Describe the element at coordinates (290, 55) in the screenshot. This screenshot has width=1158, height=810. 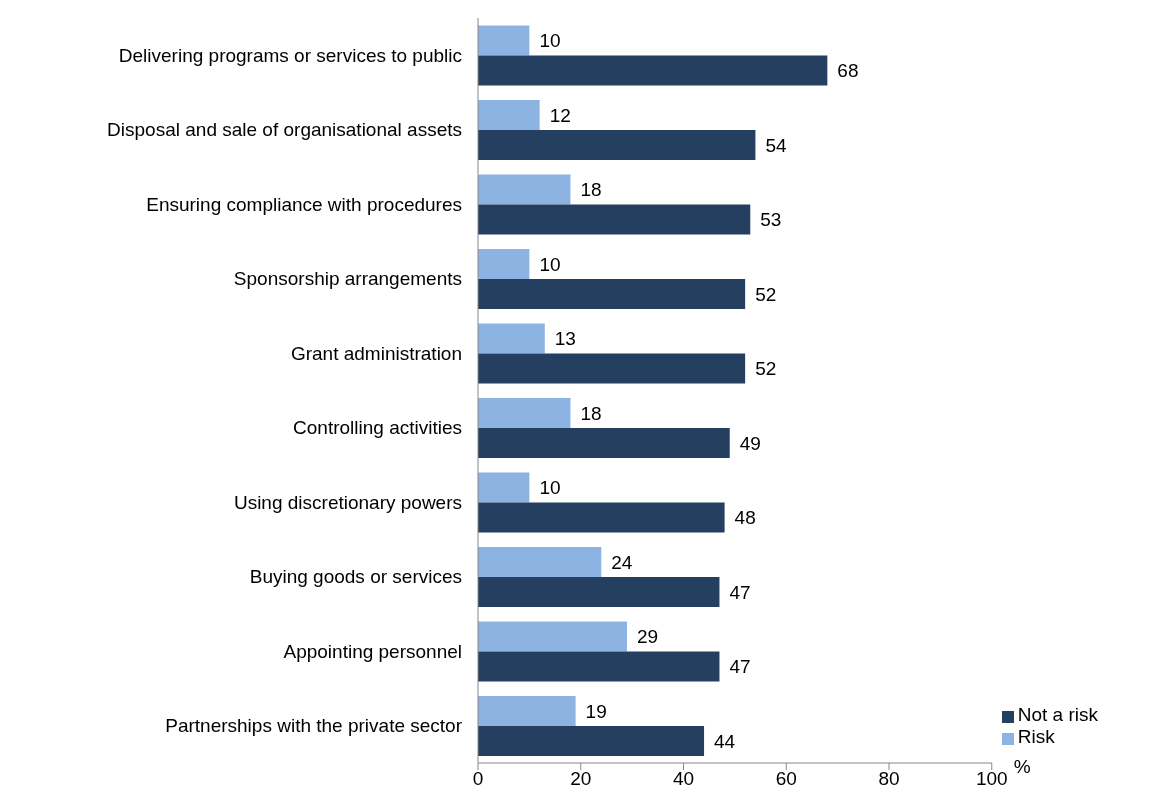
I see `y-tick-label: Delivering programs or services to public` at that location.